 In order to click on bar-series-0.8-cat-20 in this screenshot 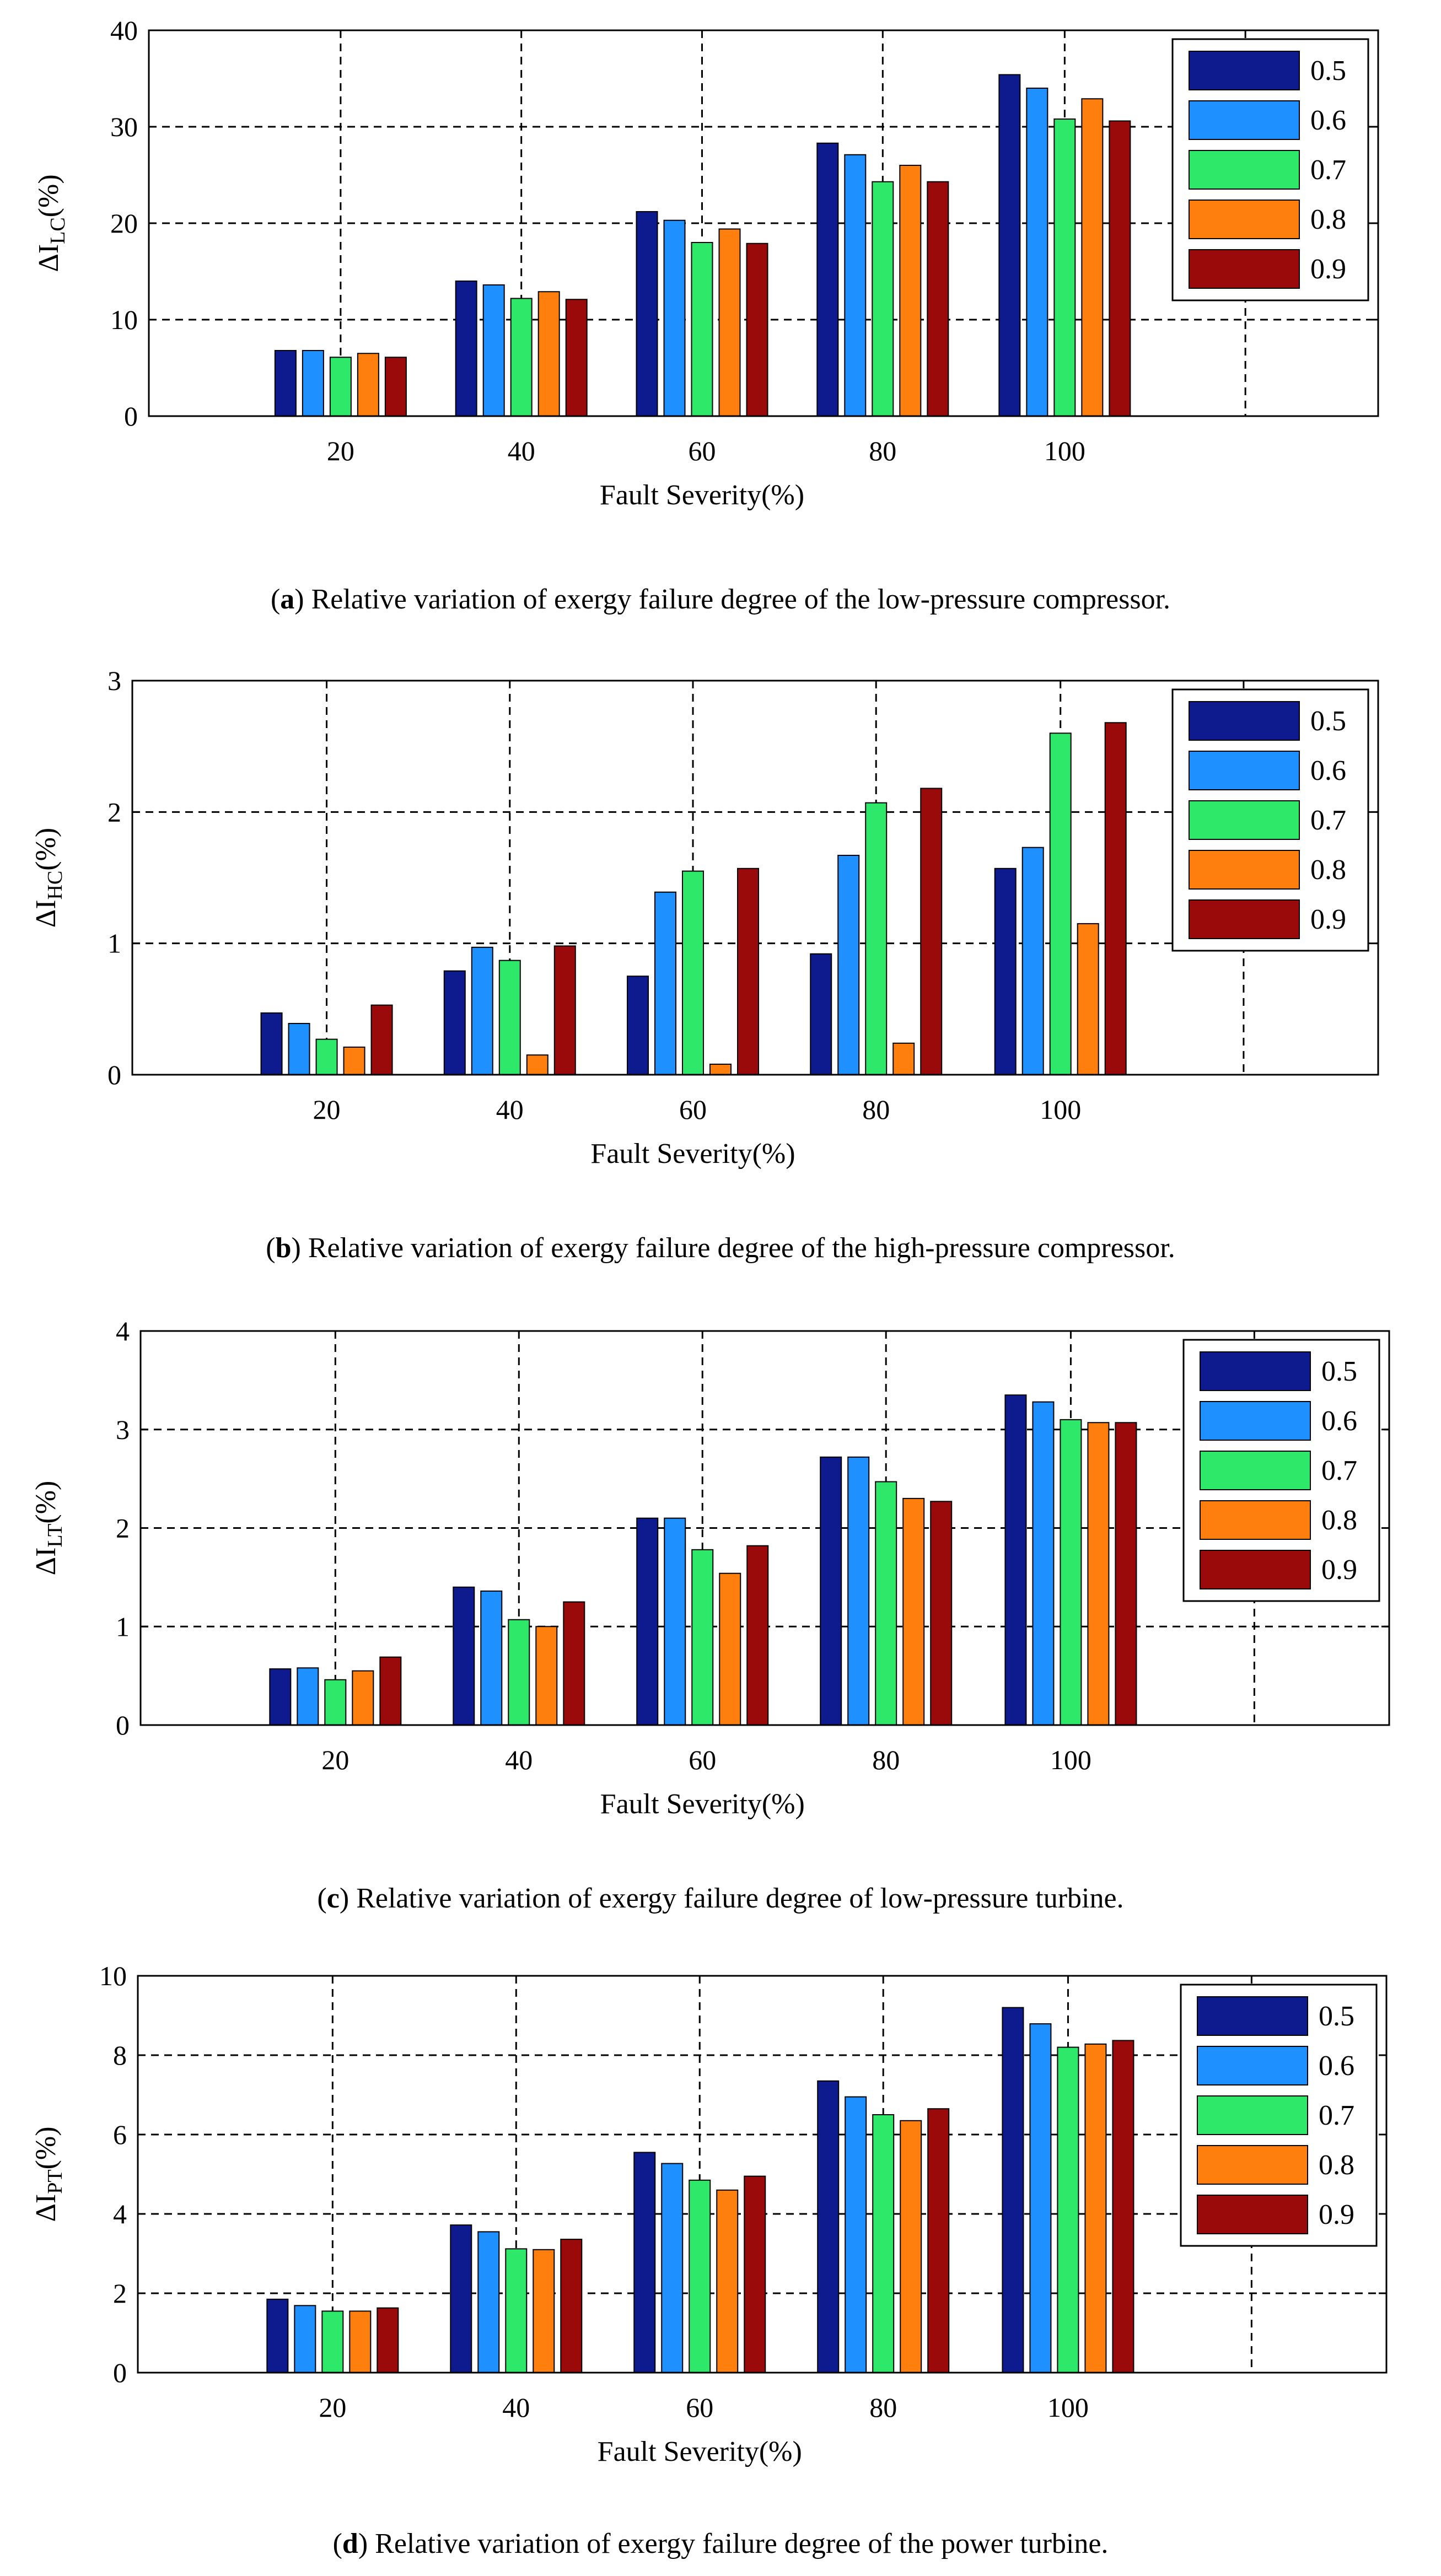, I will do `click(368, 385)`.